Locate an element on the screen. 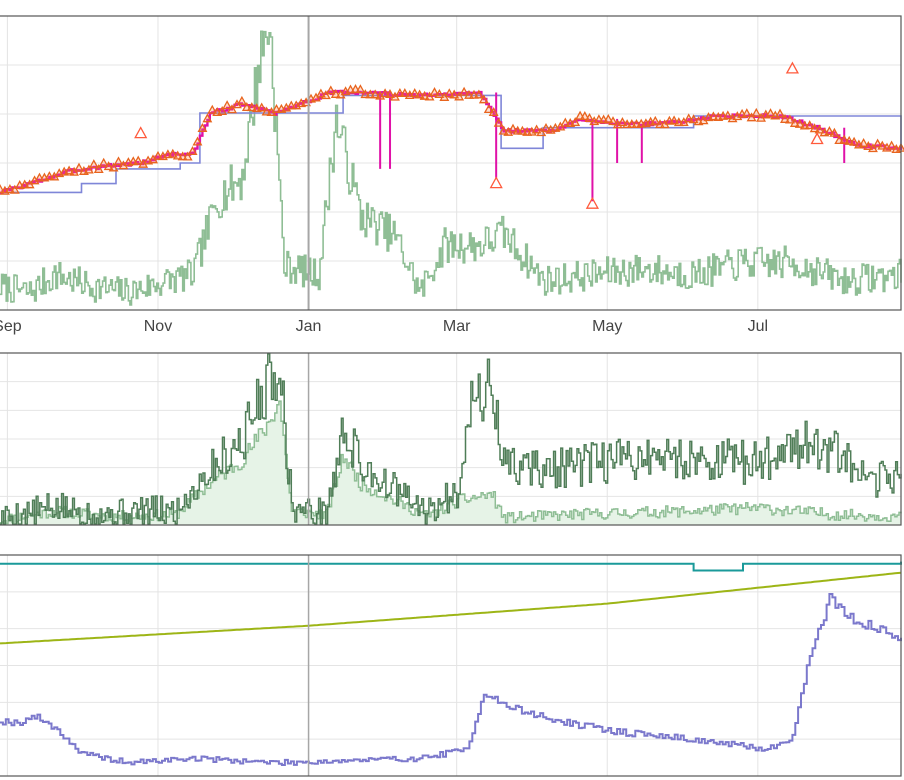  x-tick-jul: Jul is located at coordinates (758, 326).